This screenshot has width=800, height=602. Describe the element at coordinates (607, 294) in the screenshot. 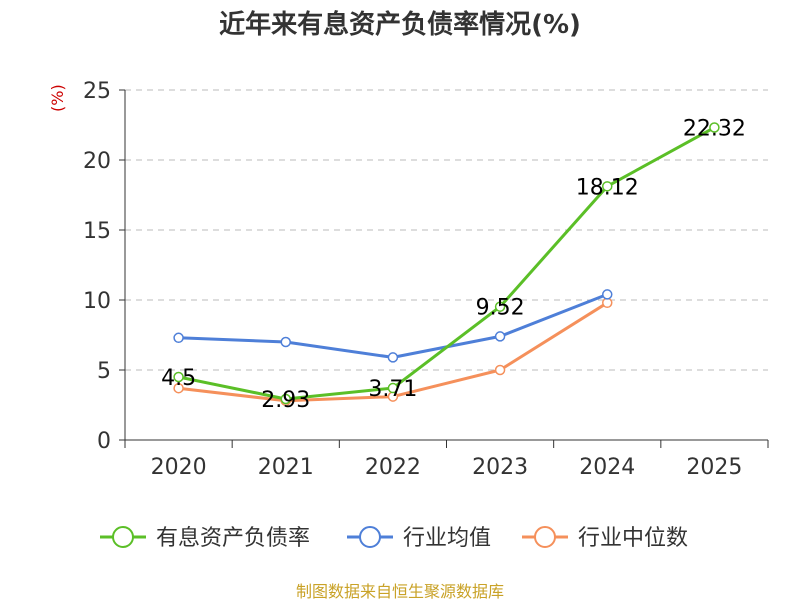

I see `series-1-point-2024` at that location.